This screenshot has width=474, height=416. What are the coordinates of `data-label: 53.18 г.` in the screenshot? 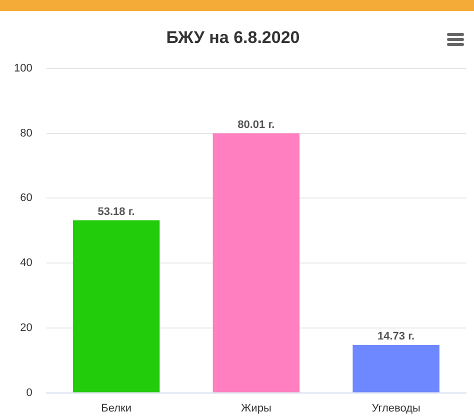 It's located at (116, 212).